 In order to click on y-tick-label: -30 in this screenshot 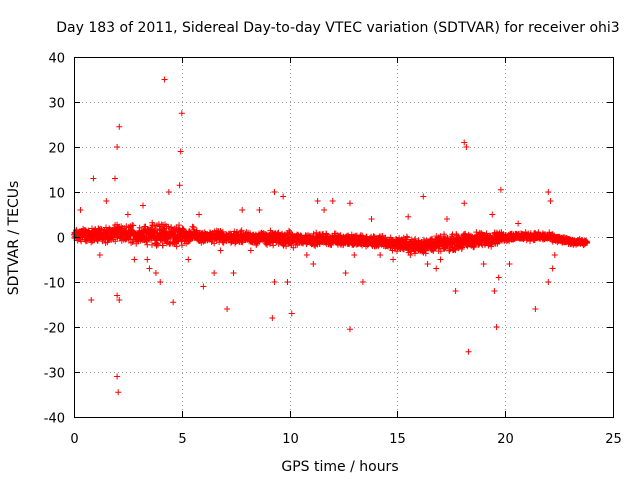, I will do `click(54, 374)`.